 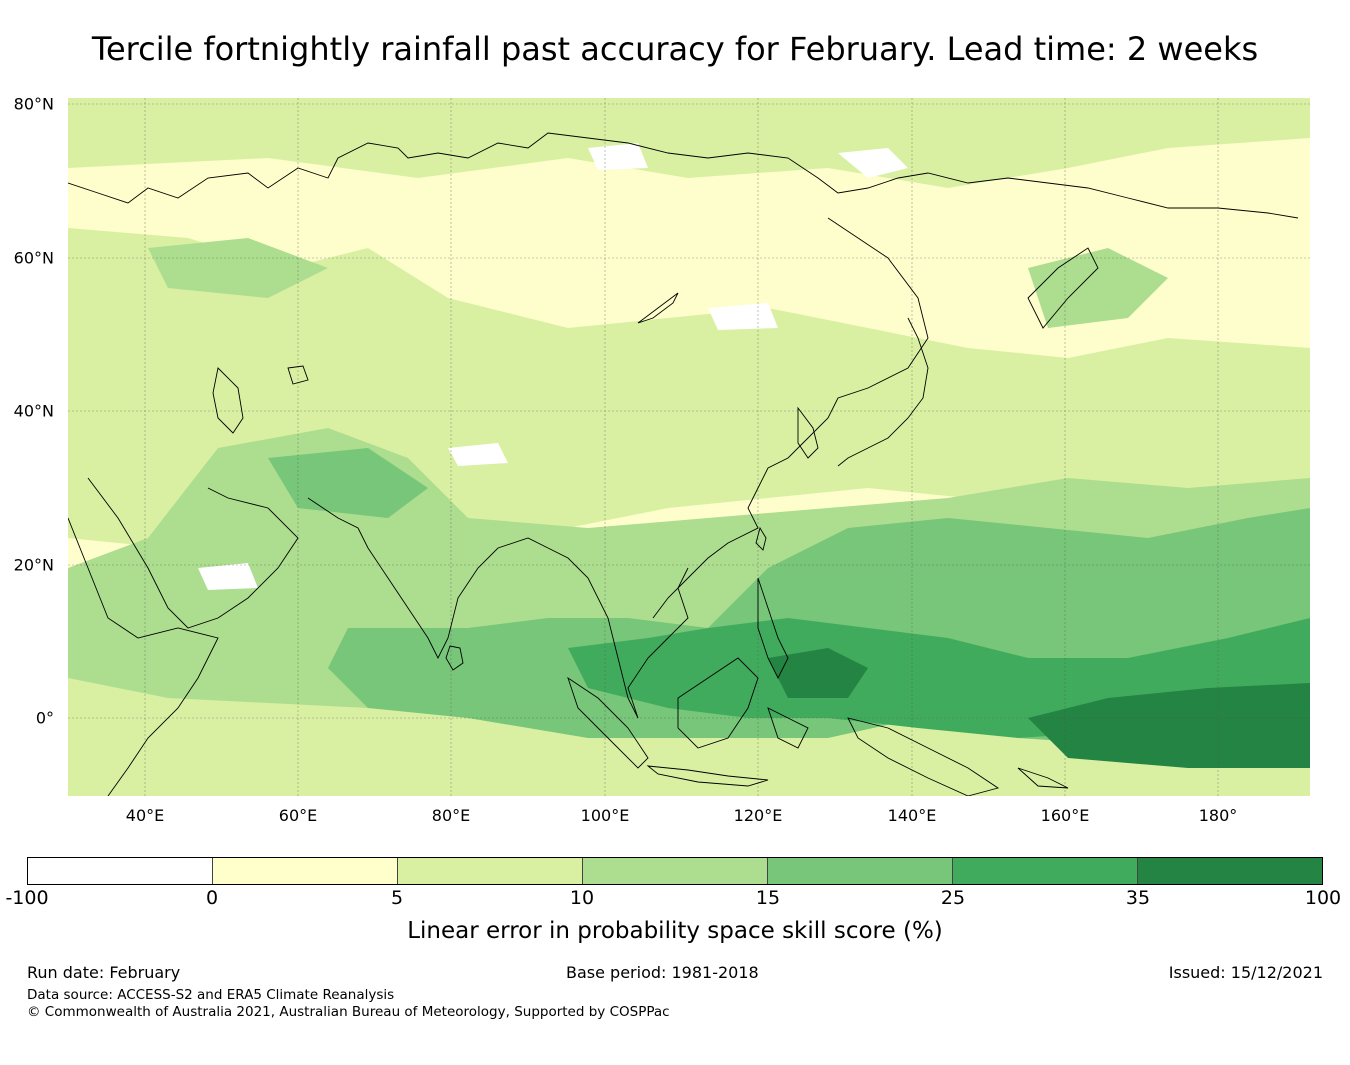 I want to click on lat-label-80n: 80°N, so click(x=33, y=104).